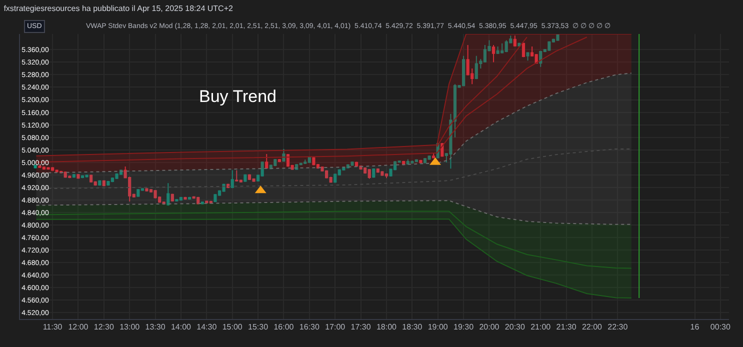  Describe the element at coordinates (541, 327) in the screenshot. I see `x-tick-label: 21:00` at that location.